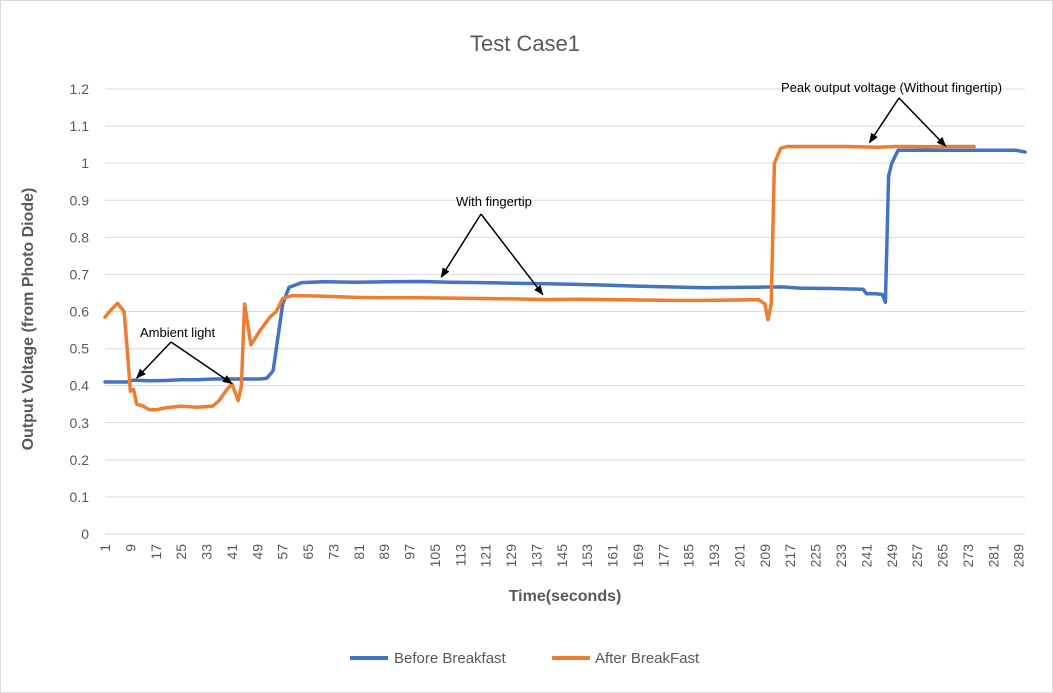  What do you see at coordinates (790, 556) in the screenshot?
I see `x-tick-label: 217` at bounding box center [790, 556].